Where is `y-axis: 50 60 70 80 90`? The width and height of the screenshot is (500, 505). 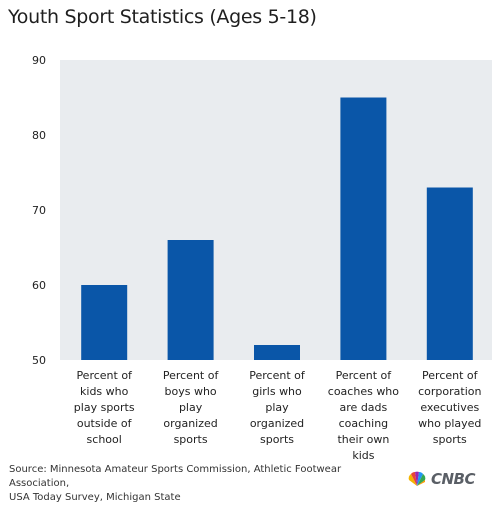
y-axis: 50 60 70 80 90 is located at coordinates (39, 210).